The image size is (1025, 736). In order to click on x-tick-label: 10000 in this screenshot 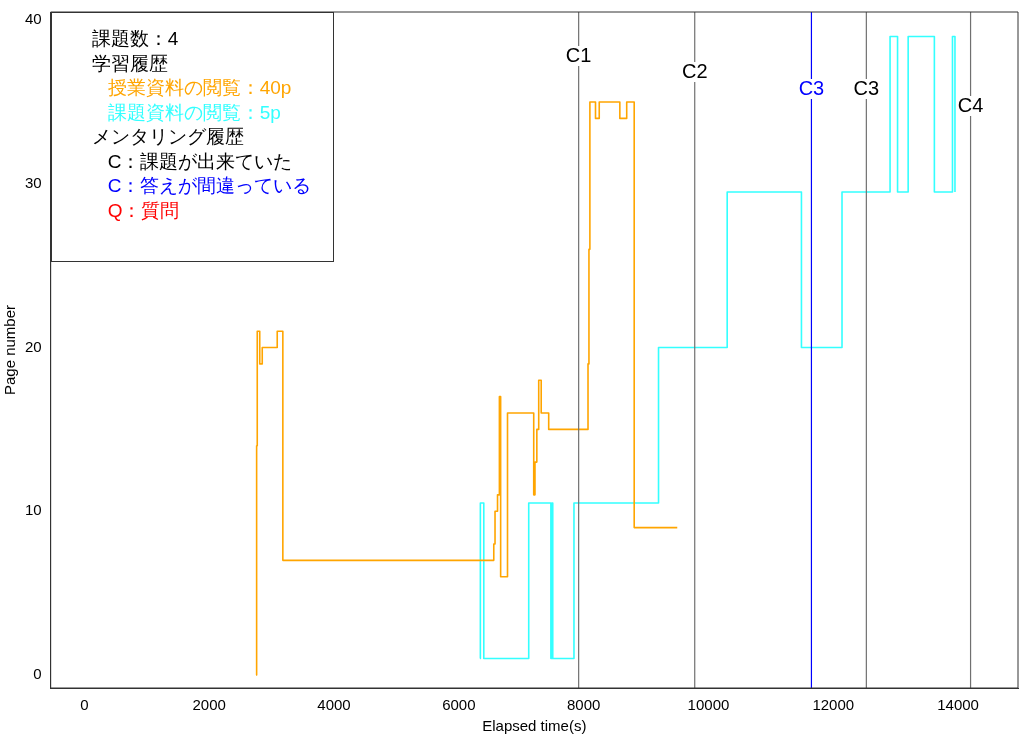, I will do `click(708, 705)`.